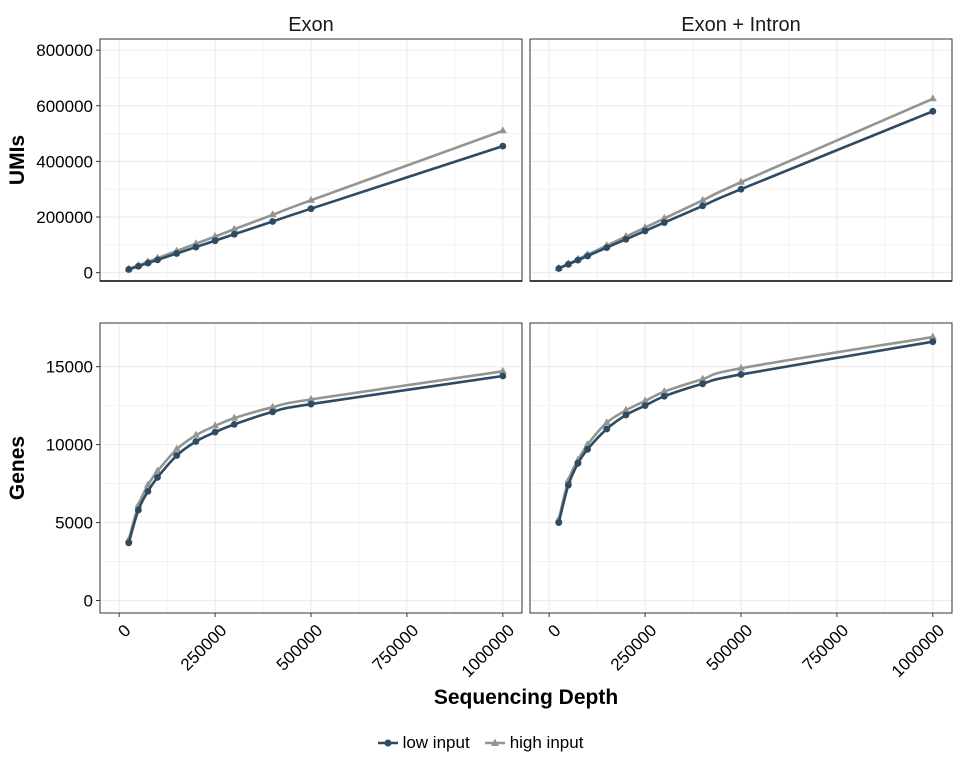 The image size is (960, 768). I want to click on y-tick-label: 400000, so click(64, 161).